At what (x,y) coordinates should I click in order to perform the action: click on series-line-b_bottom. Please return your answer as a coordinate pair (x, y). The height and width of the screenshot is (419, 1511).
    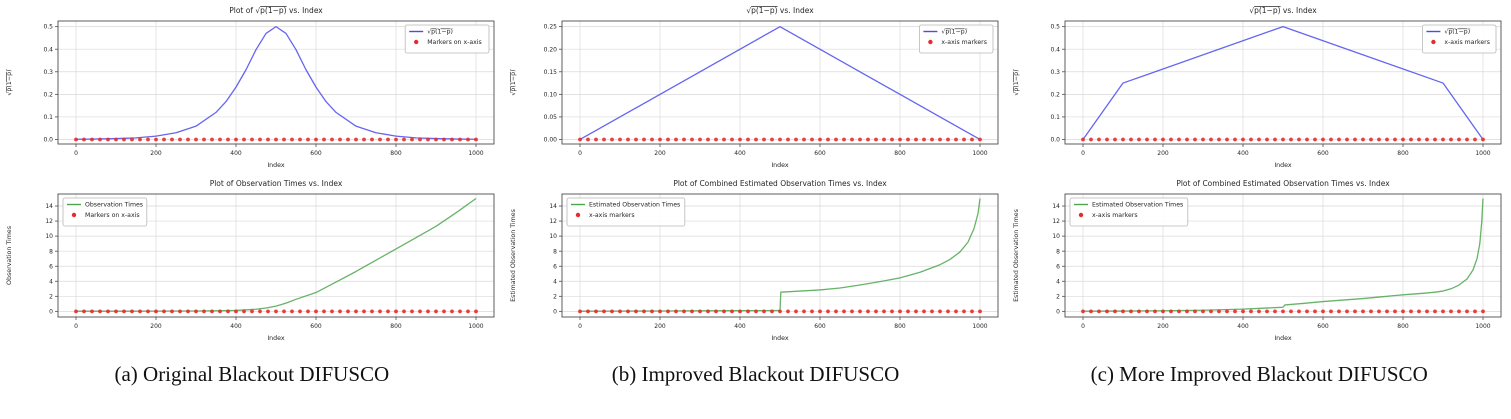
    Looking at the image, I should click on (780, 255).